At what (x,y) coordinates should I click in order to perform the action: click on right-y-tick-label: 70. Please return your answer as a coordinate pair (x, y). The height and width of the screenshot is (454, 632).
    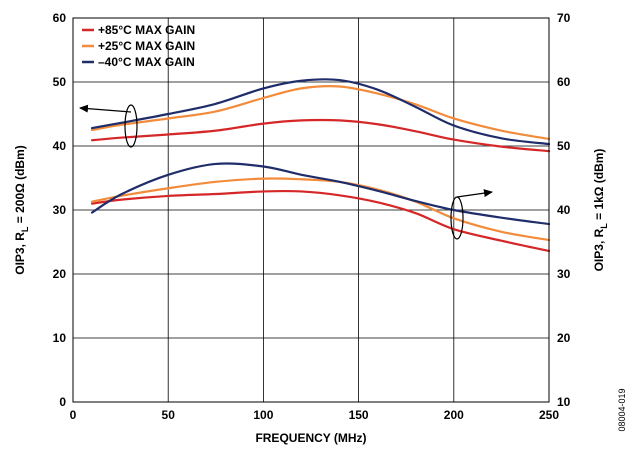
    Looking at the image, I should click on (564, 18).